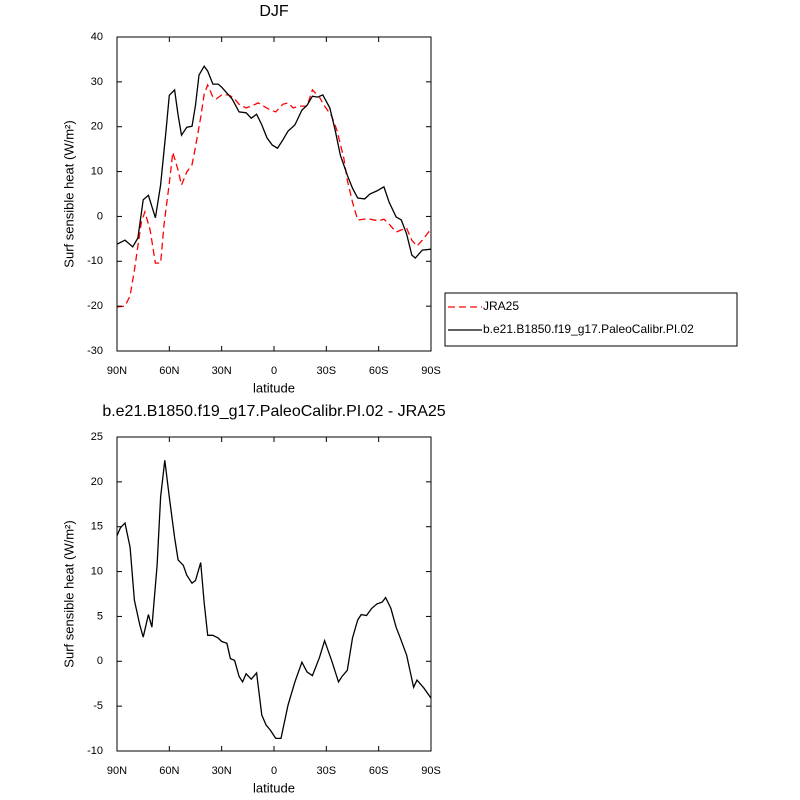  What do you see at coordinates (97, 82) in the screenshot?
I see `y-tick-label: 30` at bounding box center [97, 82].